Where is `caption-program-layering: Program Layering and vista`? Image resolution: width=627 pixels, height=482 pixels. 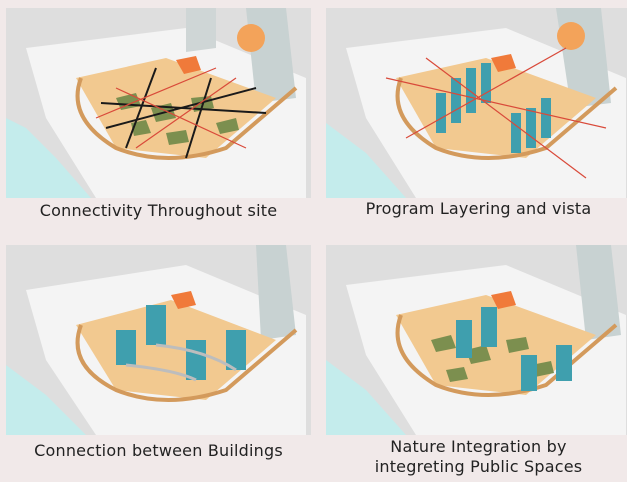
caption-program-layering: Program Layering and vista is located at coordinates (478, 208).